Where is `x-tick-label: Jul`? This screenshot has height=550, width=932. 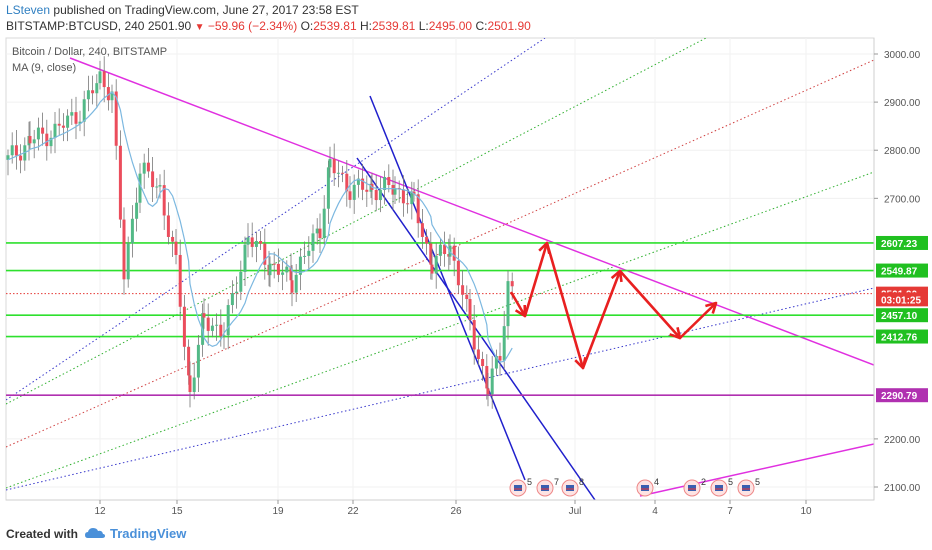 x-tick-label: Jul is located at coordinates (575, 511).